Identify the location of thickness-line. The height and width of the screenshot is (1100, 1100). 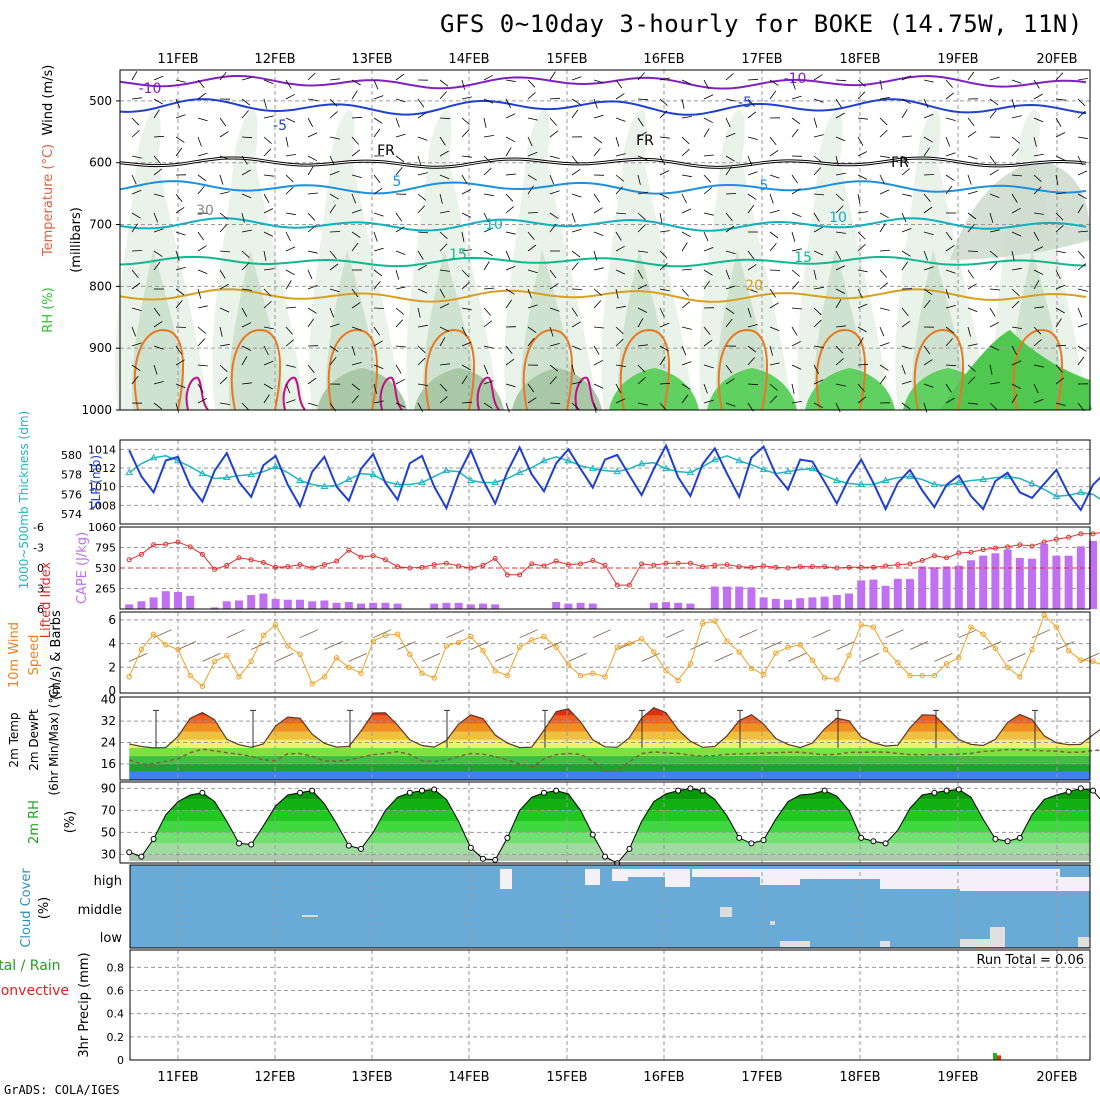
(614, 477).